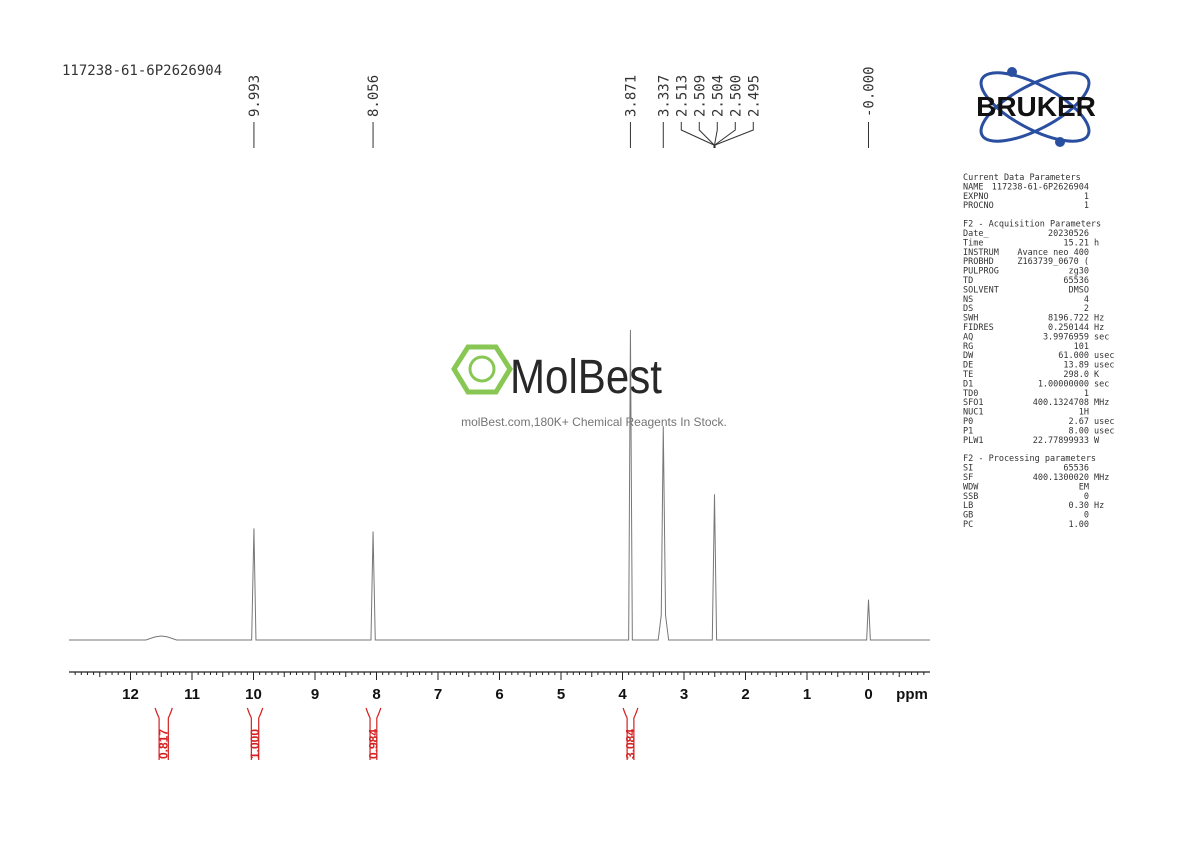  What do you see at coordinates (1084, 413) in the screenshot?
I see `parameter-value: 1H` at bounding box center [1084, 413].